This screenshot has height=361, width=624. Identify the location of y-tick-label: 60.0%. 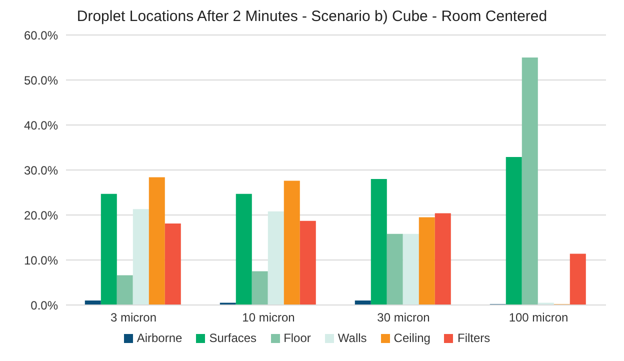
(41, 35).